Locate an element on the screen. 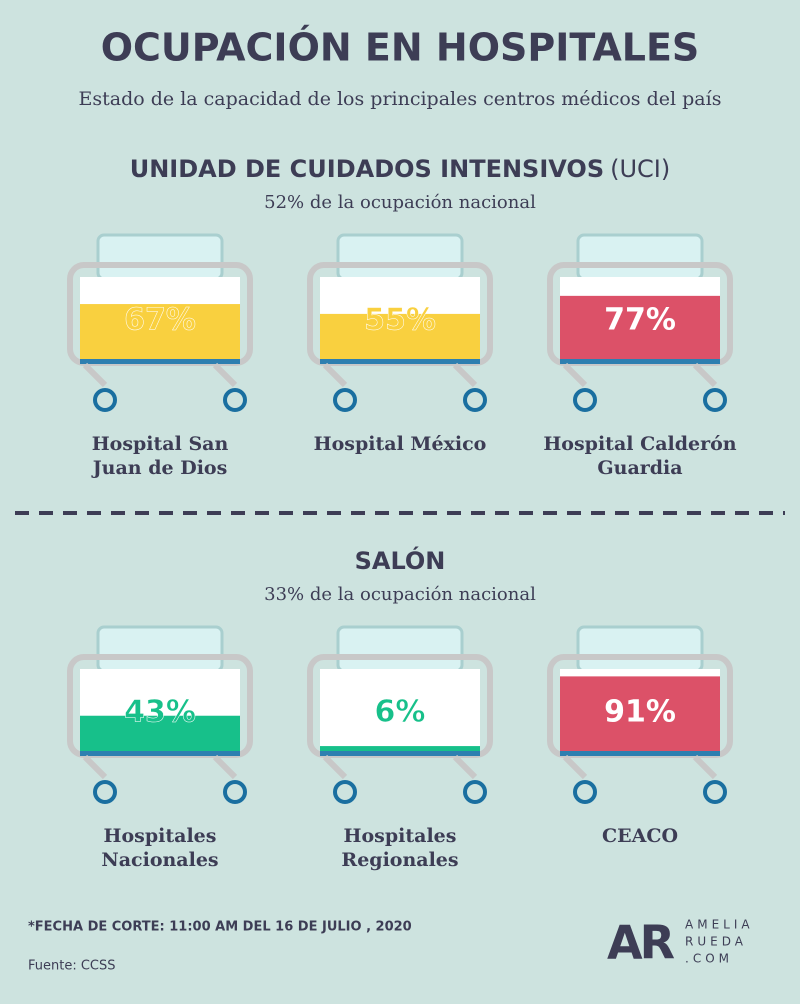 This screenshot has height=1004, width=800. value-label: 55% is located at coordinates (400, 320).